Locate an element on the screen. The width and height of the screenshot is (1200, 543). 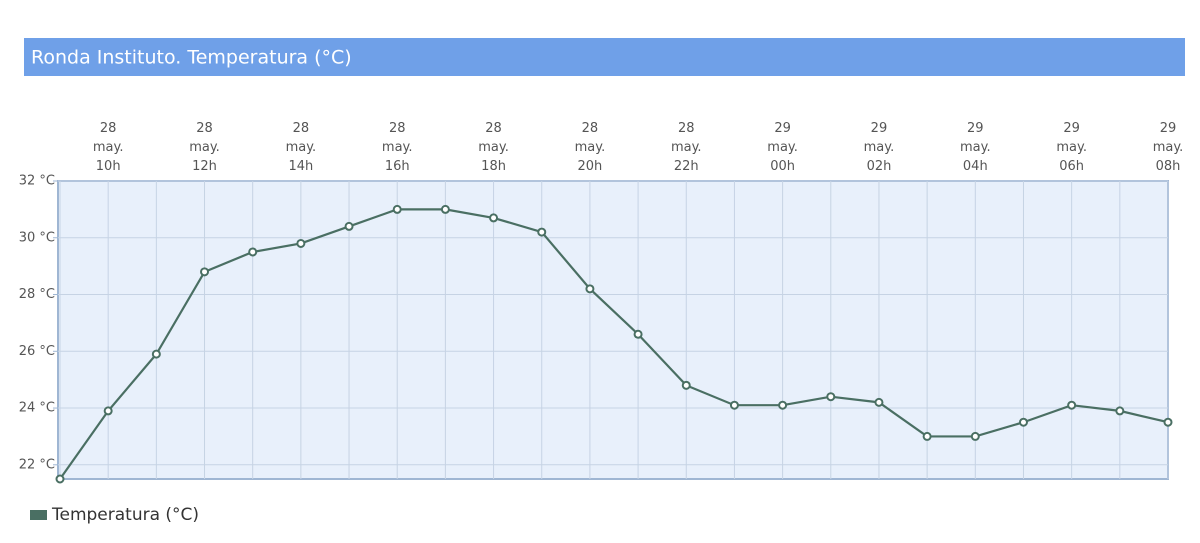
x-tick-label: 29 may. 06h is located at coordinates (1071, 147).